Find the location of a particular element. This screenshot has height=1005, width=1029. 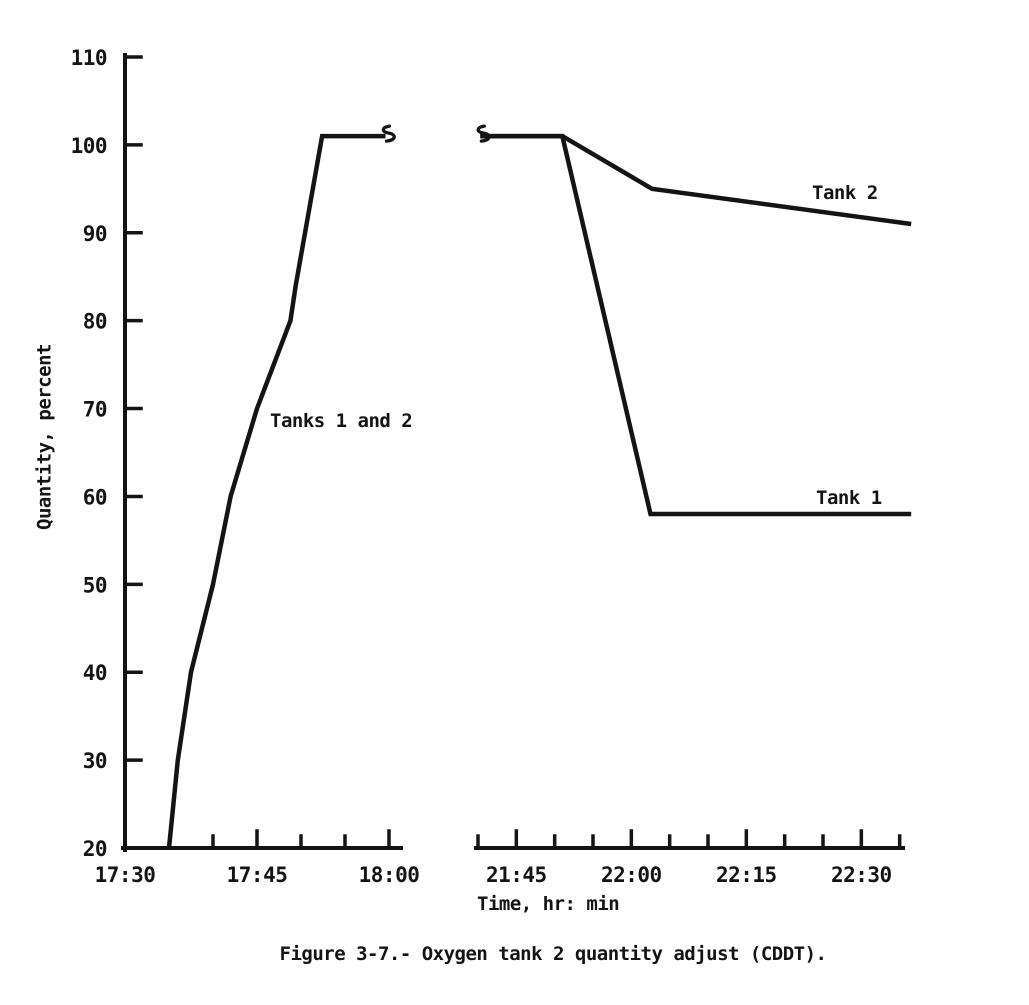

x-tick-label: 17:45 is located at coordinates (257, 875).